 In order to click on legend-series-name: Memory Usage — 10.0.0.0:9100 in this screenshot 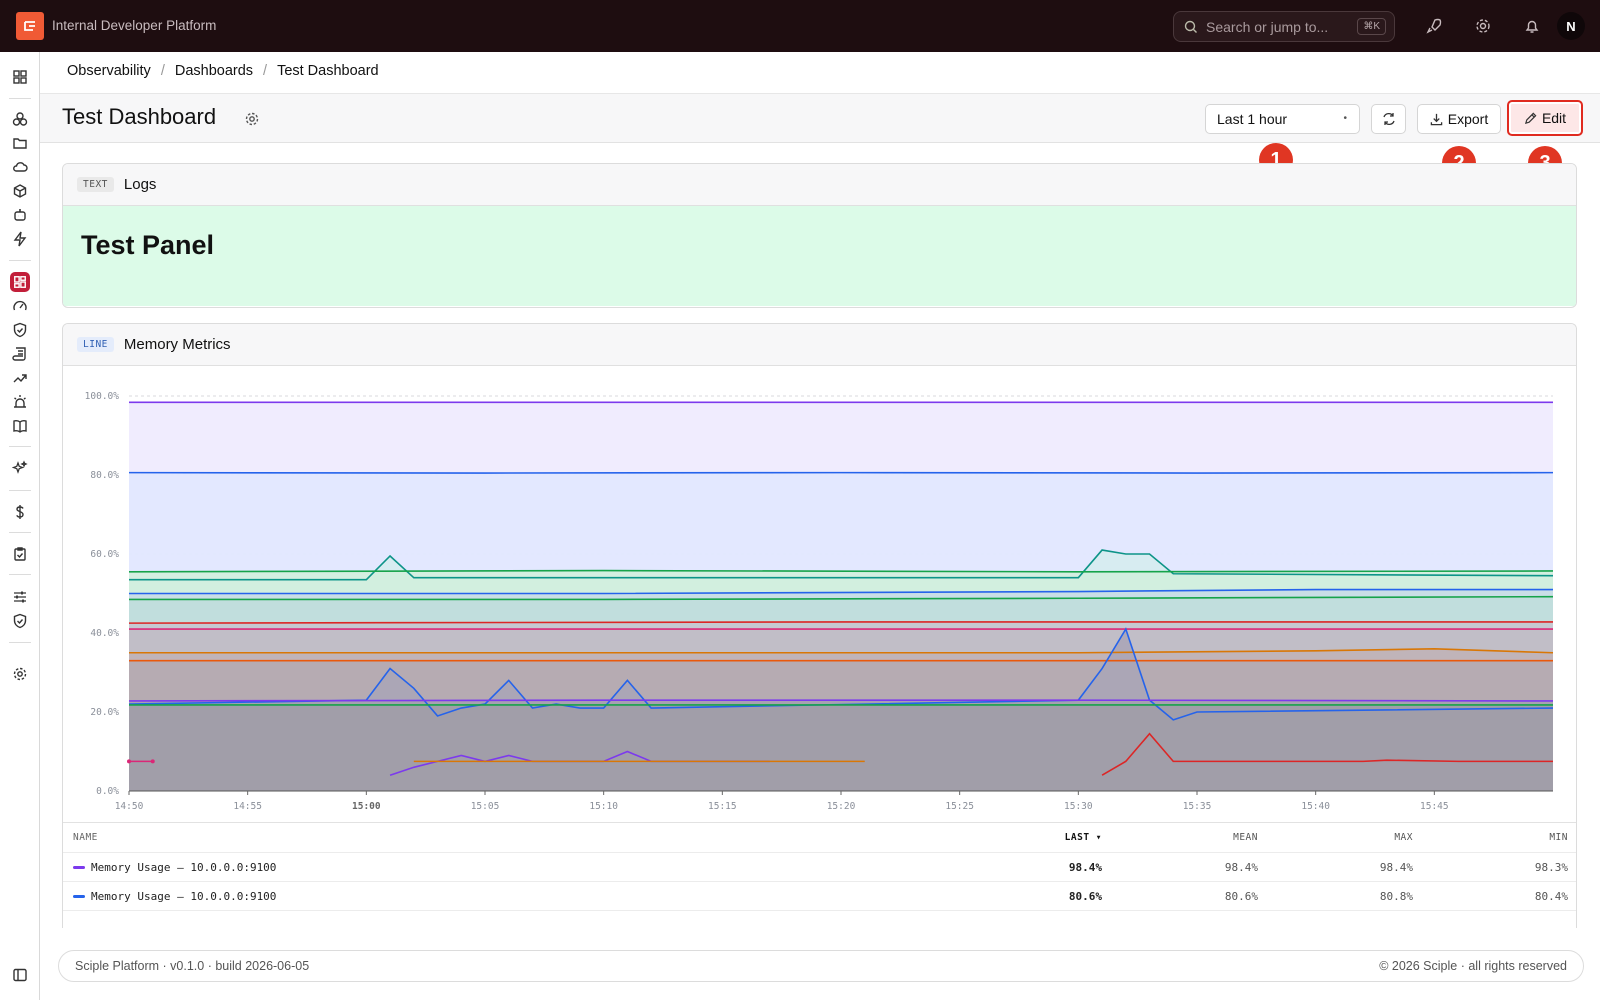, I will do `click(174, 896)`.